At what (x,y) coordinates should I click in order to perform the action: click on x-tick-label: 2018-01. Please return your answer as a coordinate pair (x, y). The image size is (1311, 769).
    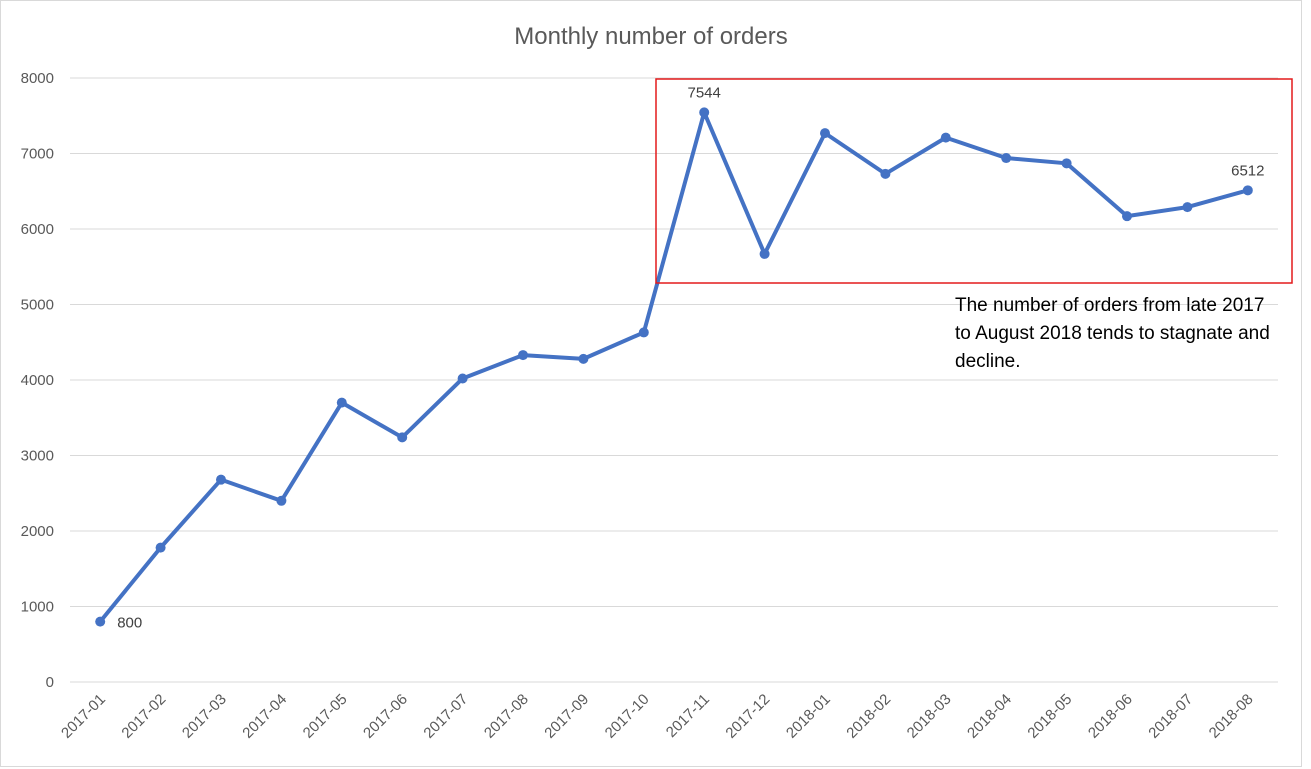
    Looking at the image, I should click on (808, 716).